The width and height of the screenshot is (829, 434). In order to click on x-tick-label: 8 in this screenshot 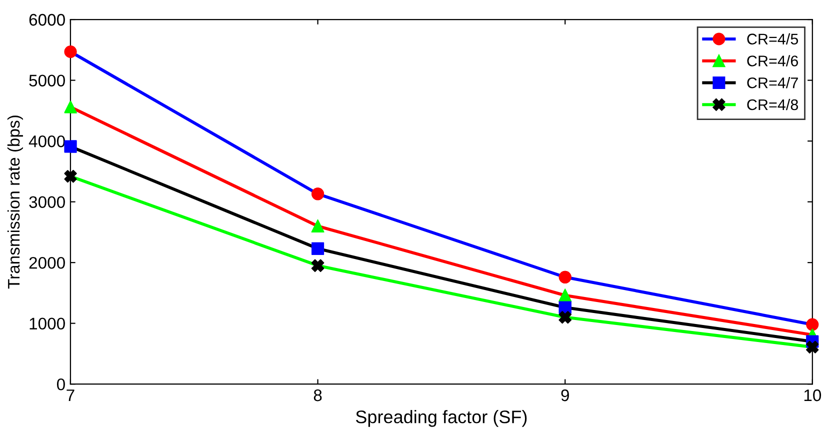, I will do `click(318, 395)`.